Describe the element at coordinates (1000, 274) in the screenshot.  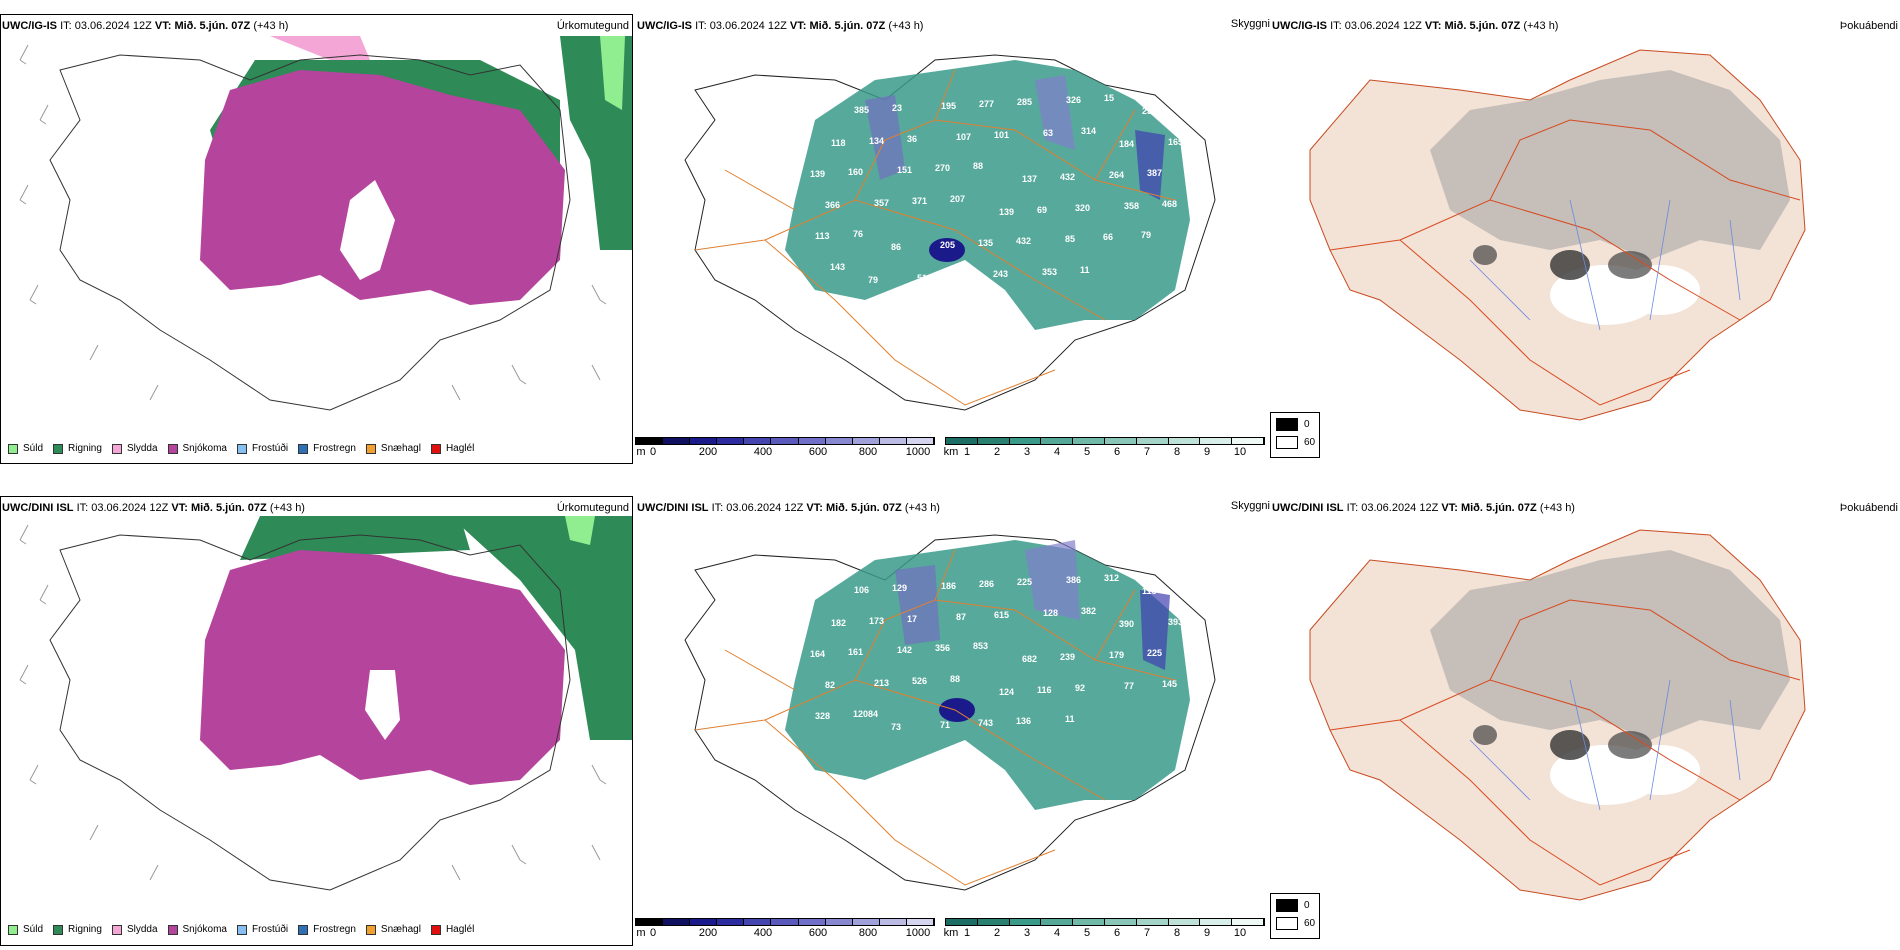
I see `visibility-value-label: 243` at that location.